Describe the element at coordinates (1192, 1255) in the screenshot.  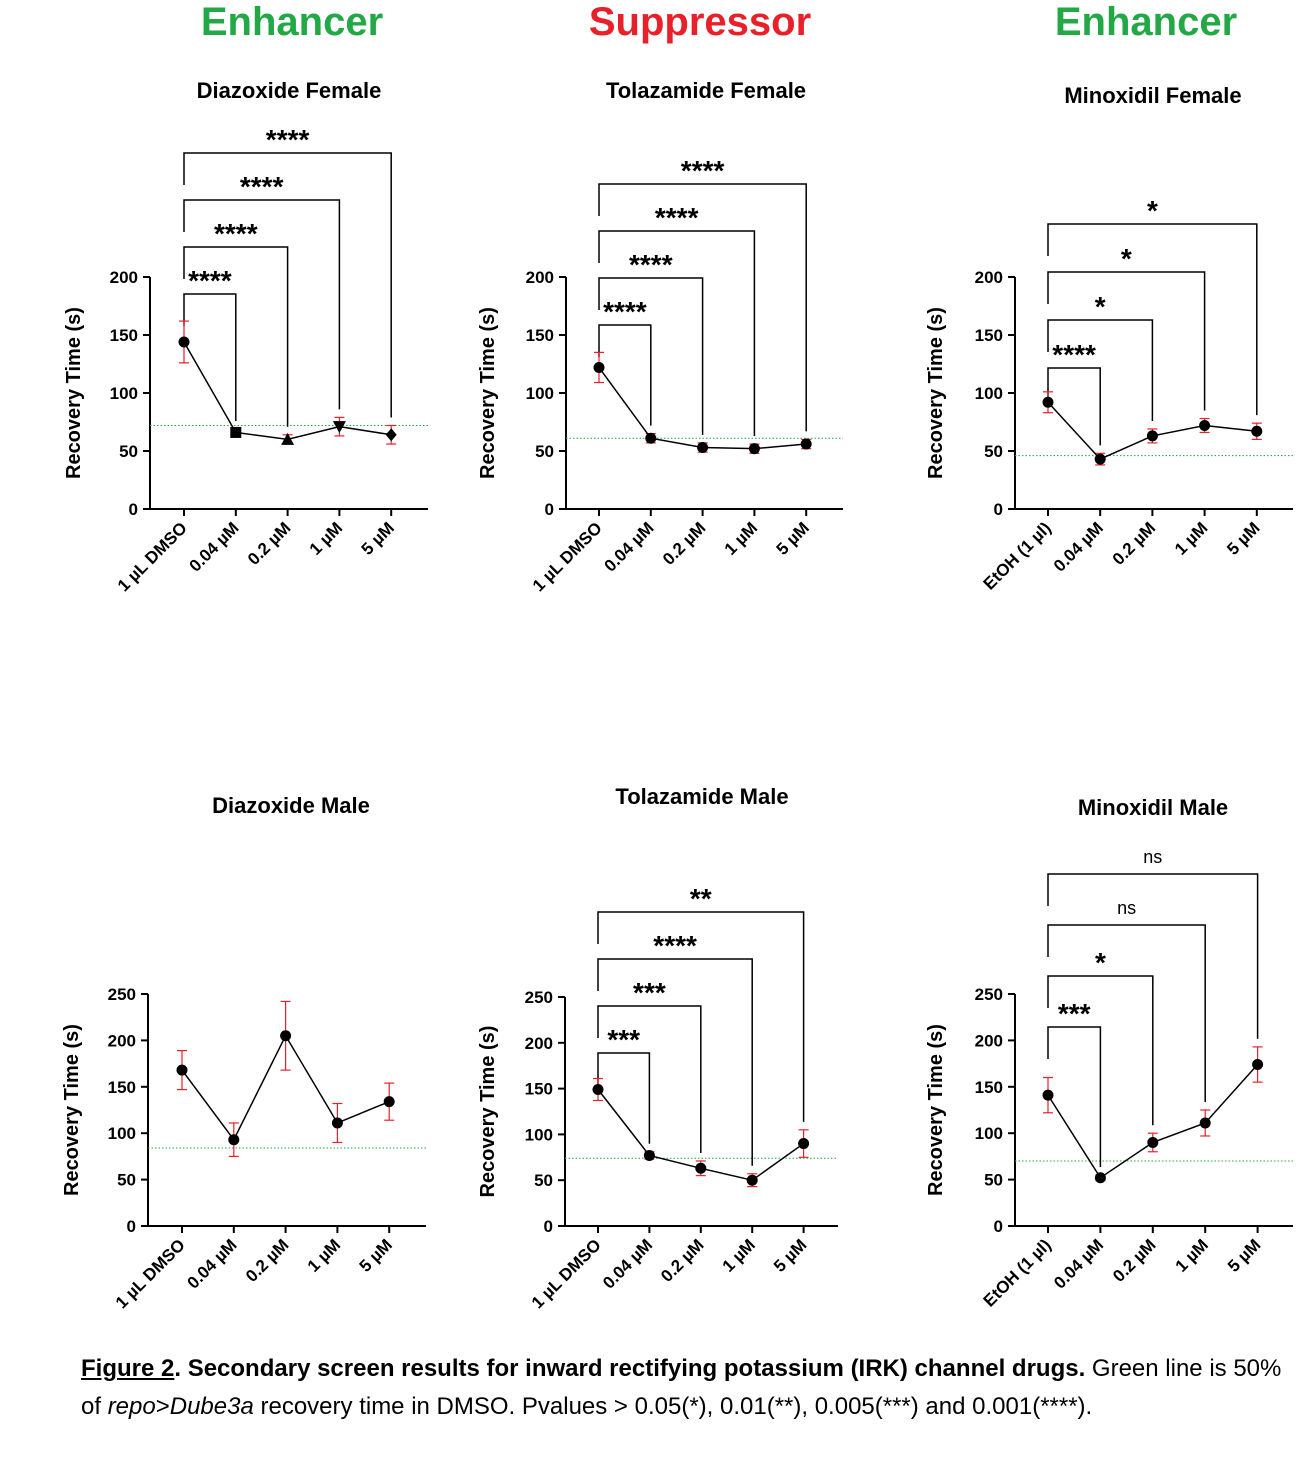
I see `x-tick-label: 1 µM` at that location.